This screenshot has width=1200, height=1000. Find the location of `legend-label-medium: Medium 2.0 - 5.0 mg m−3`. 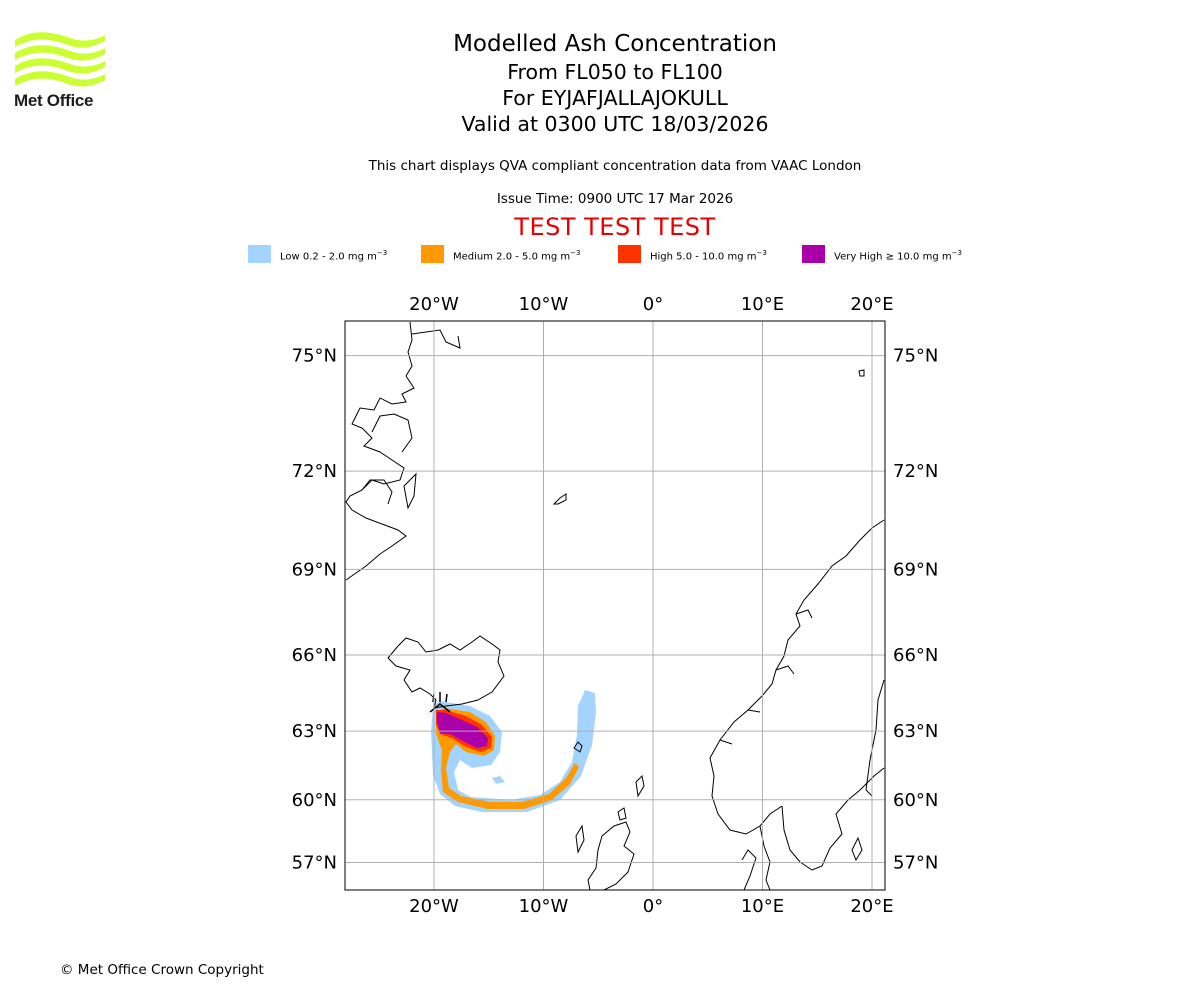

legend-label-medium: Medium 2.0 - 5.0 mg m−3 is located at coordinates (517, 256).